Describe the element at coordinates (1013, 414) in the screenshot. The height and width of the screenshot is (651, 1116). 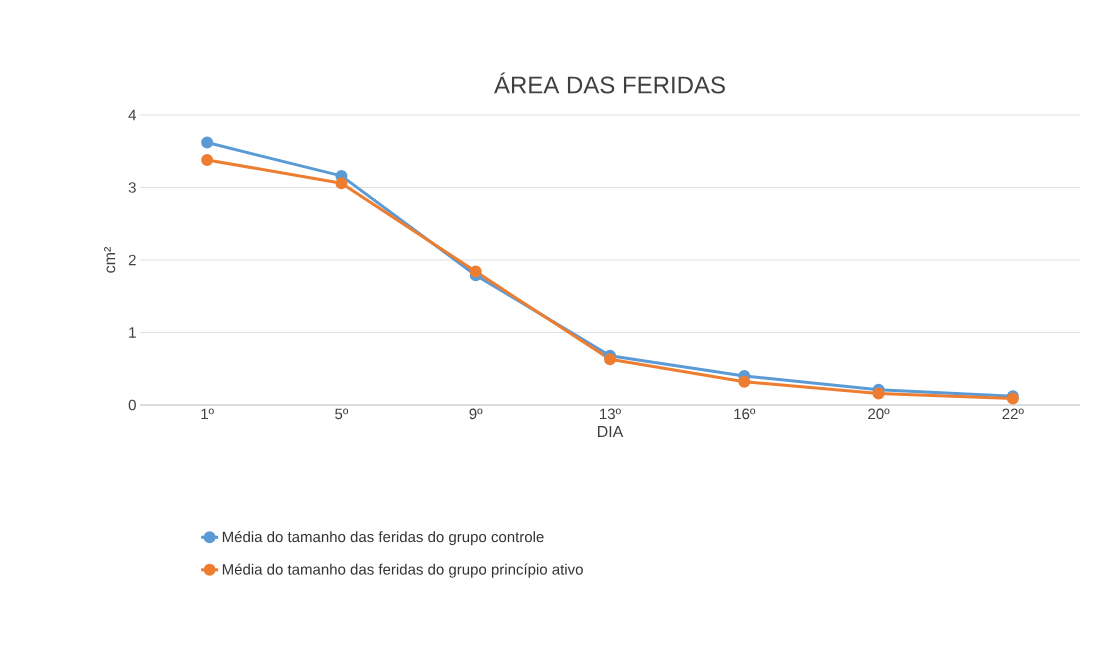
I see `x-tick-label: 22º` at that location.